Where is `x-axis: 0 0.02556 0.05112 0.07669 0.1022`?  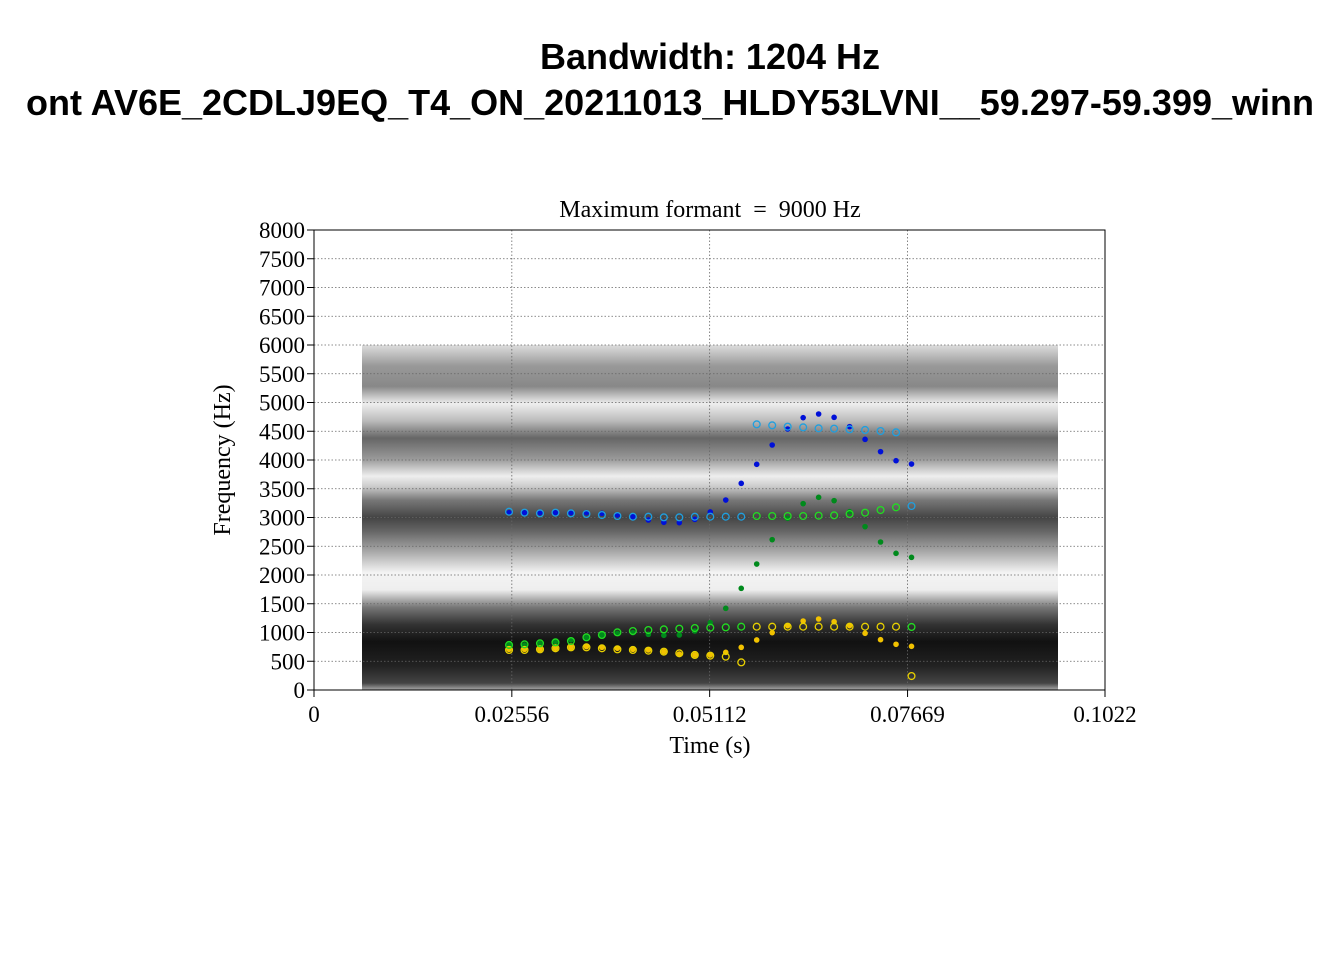
x-axis: 0 0.02556 0.05112 0.07669 0.1022 is located at coordinates (722, 708).